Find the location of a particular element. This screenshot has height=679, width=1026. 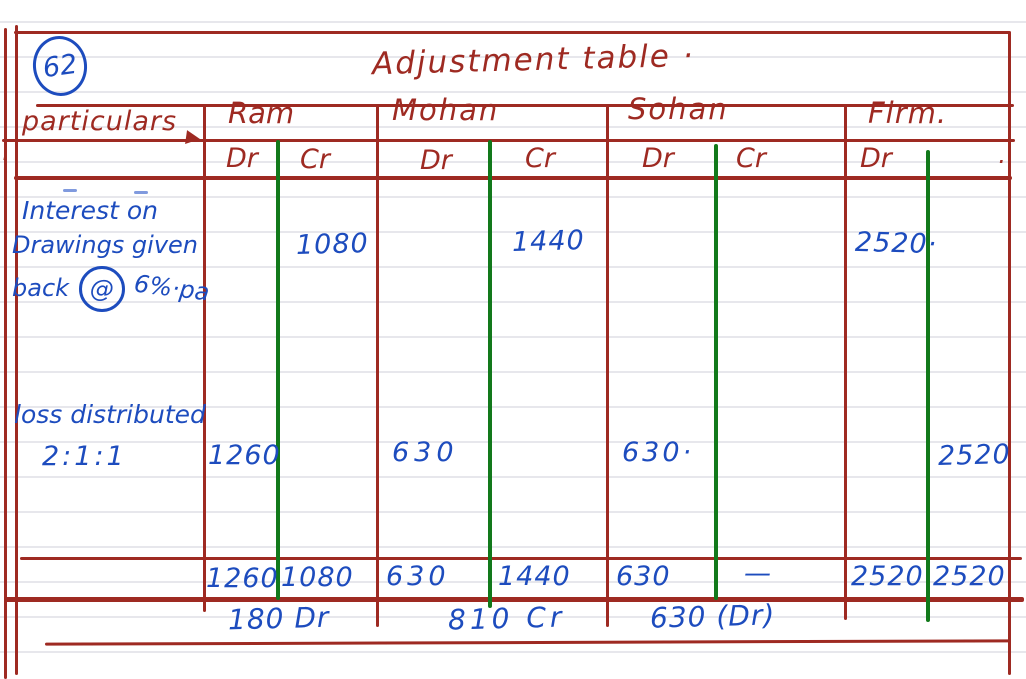

loss-ram-dr-amount: 1260 is located at coordinates (244, 455).